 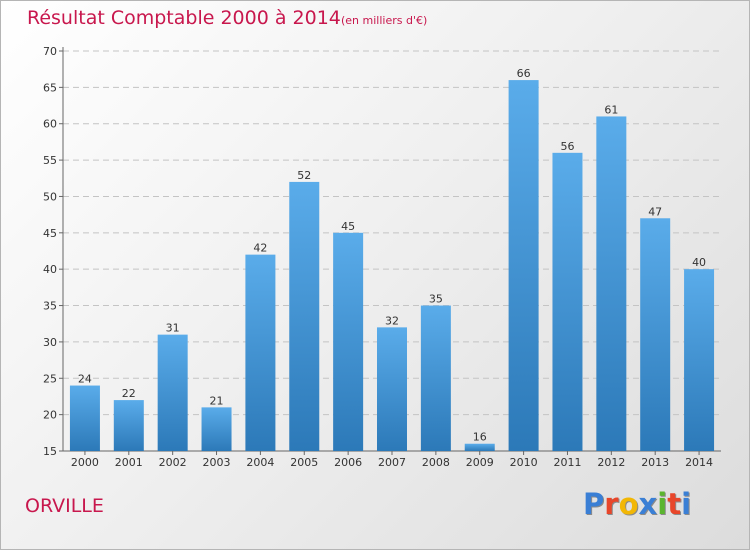 I want to click on bar-2006, so click(x=348, y=341).